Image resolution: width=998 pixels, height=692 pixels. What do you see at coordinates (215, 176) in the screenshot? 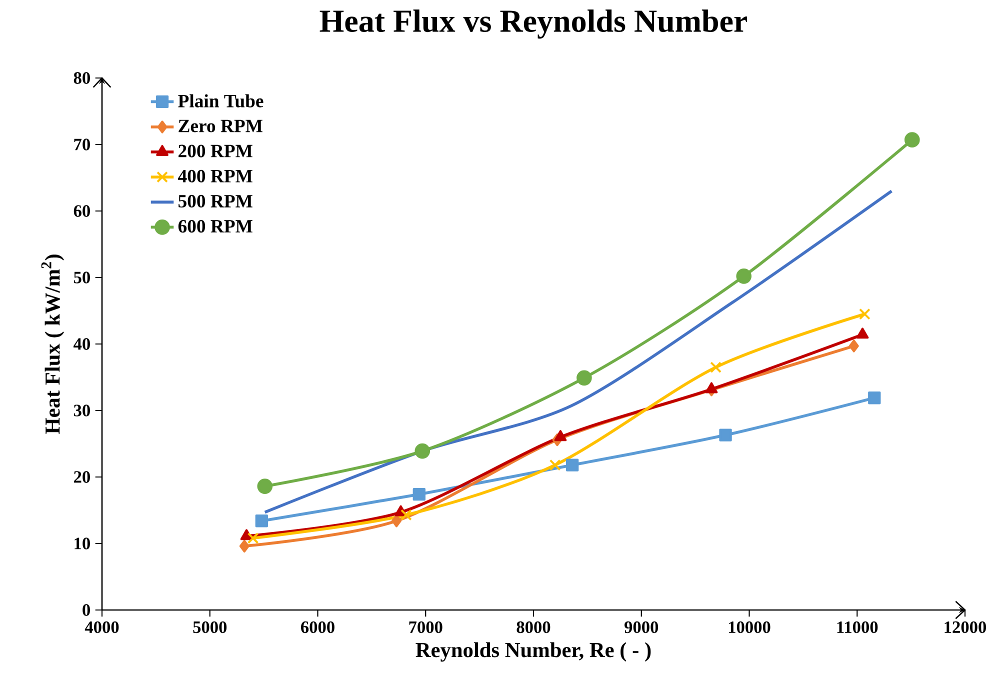
I see `legend-label: 400 RPM` at bounding box center [215, 176].